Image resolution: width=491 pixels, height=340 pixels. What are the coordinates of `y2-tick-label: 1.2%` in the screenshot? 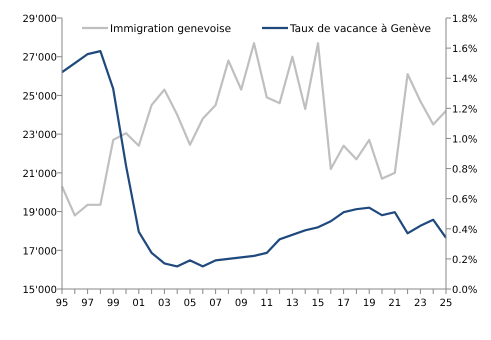 It's located at (465, 110).